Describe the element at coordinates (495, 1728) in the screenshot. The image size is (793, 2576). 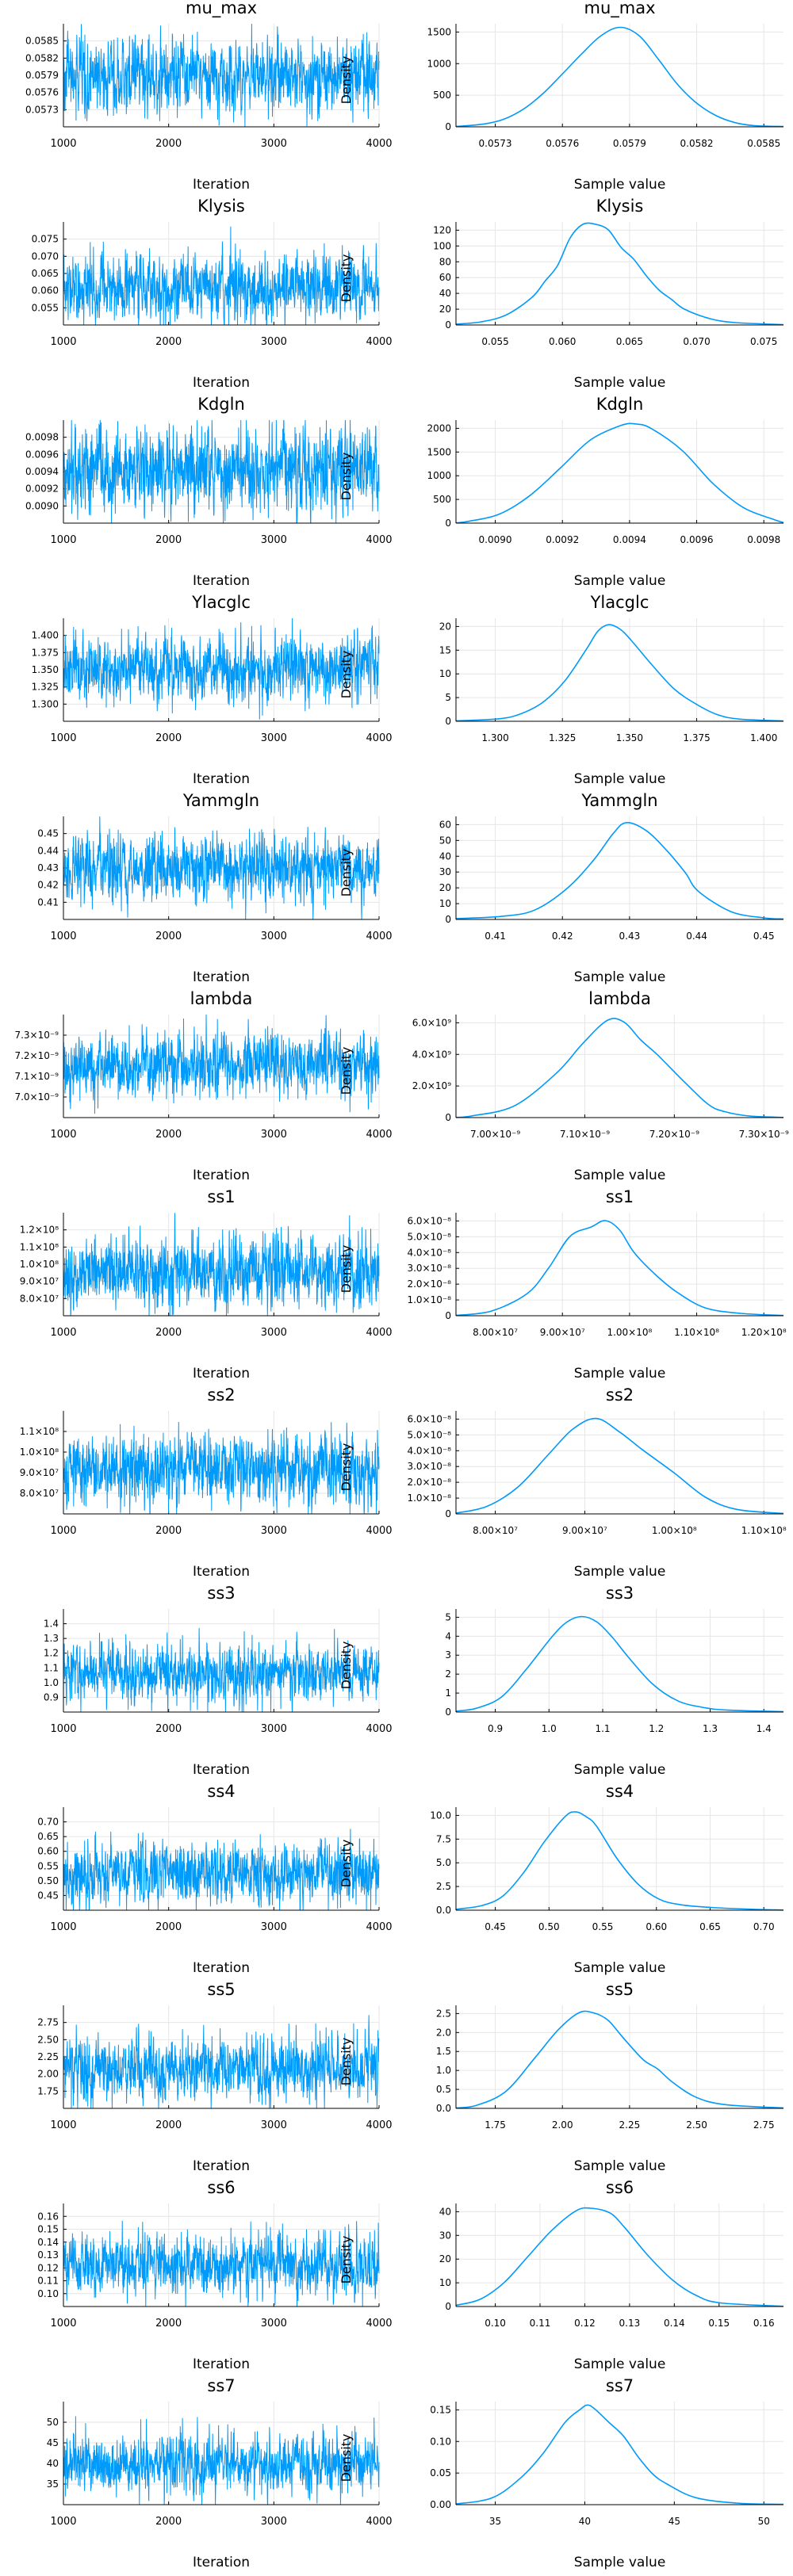
I see `density-xtick-label: 0.9` at that location.